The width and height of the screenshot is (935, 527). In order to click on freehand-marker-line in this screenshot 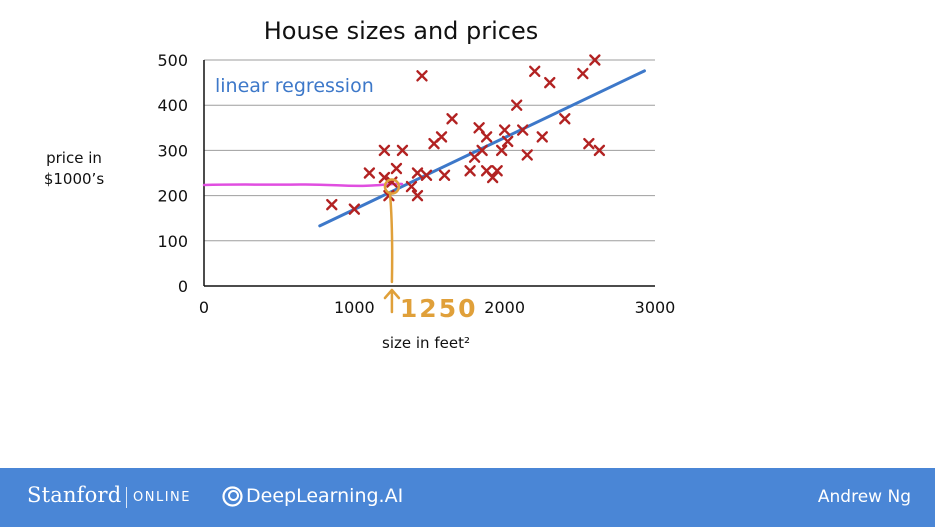, I will do `click(303, 185)`.